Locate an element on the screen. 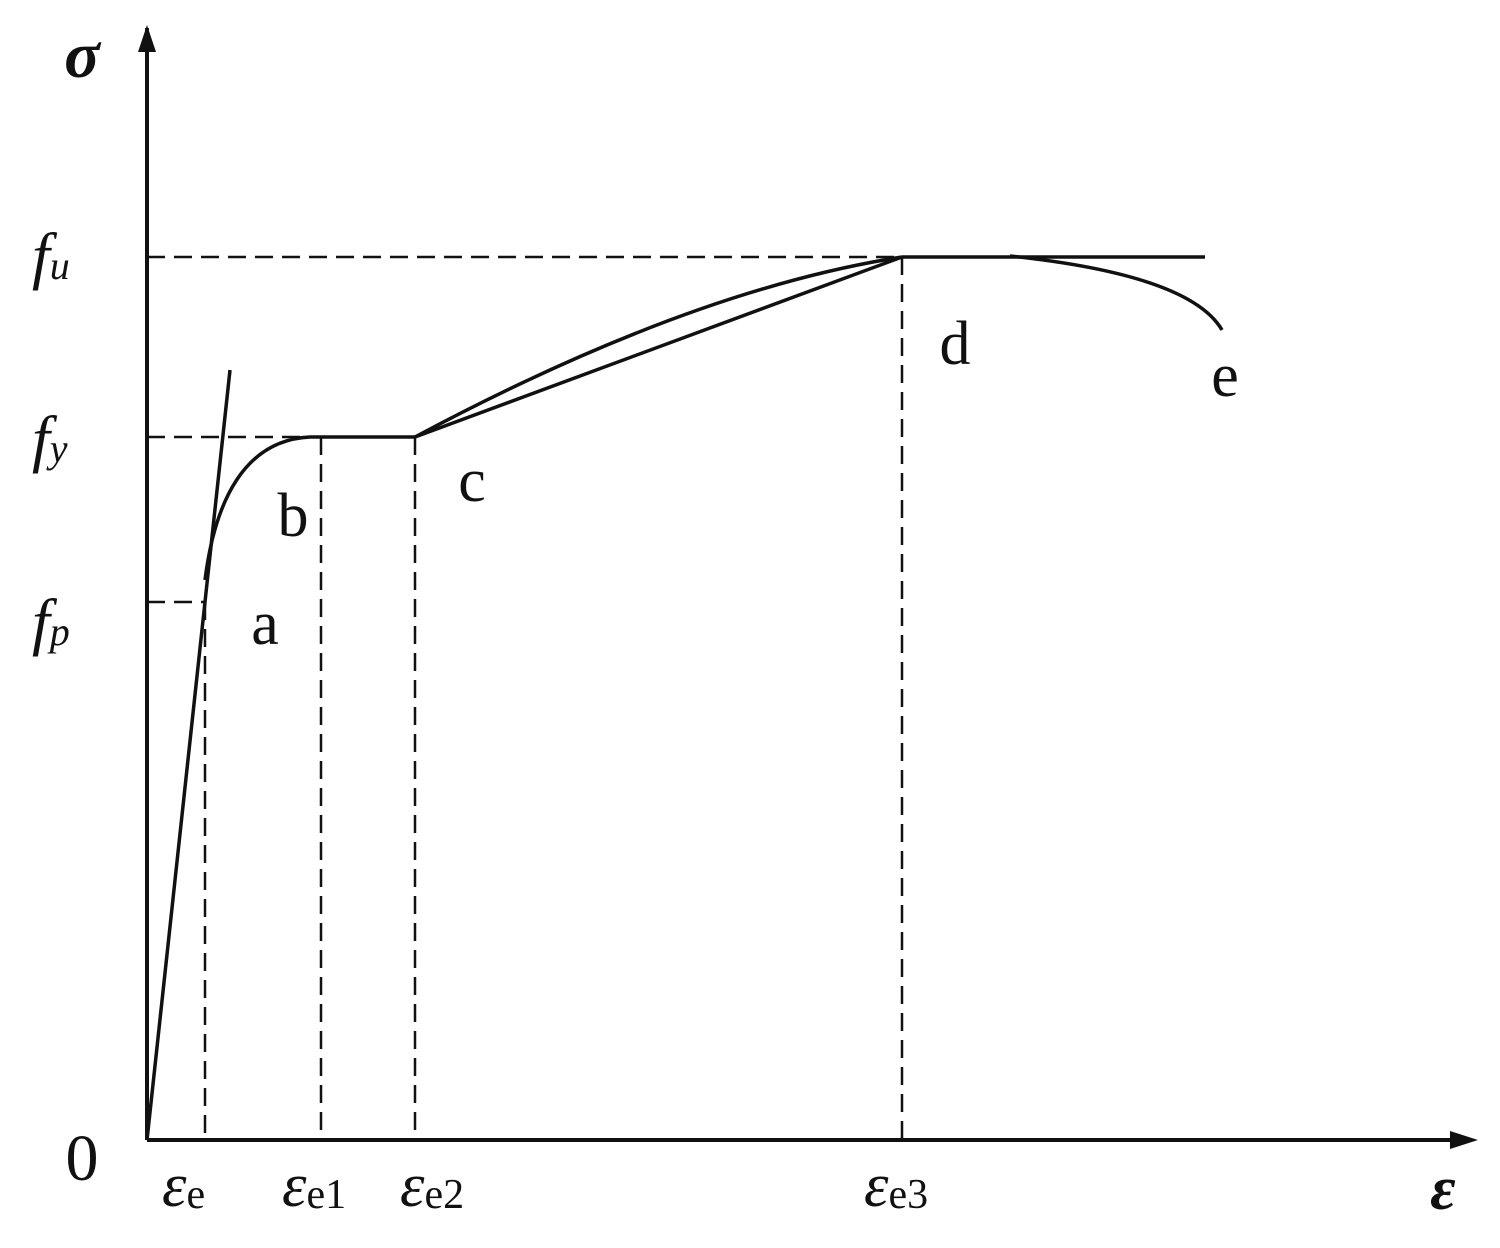 This screenshot has width=1500, height=1248. x-label: εe3 is located at coordinates (896, 1186).